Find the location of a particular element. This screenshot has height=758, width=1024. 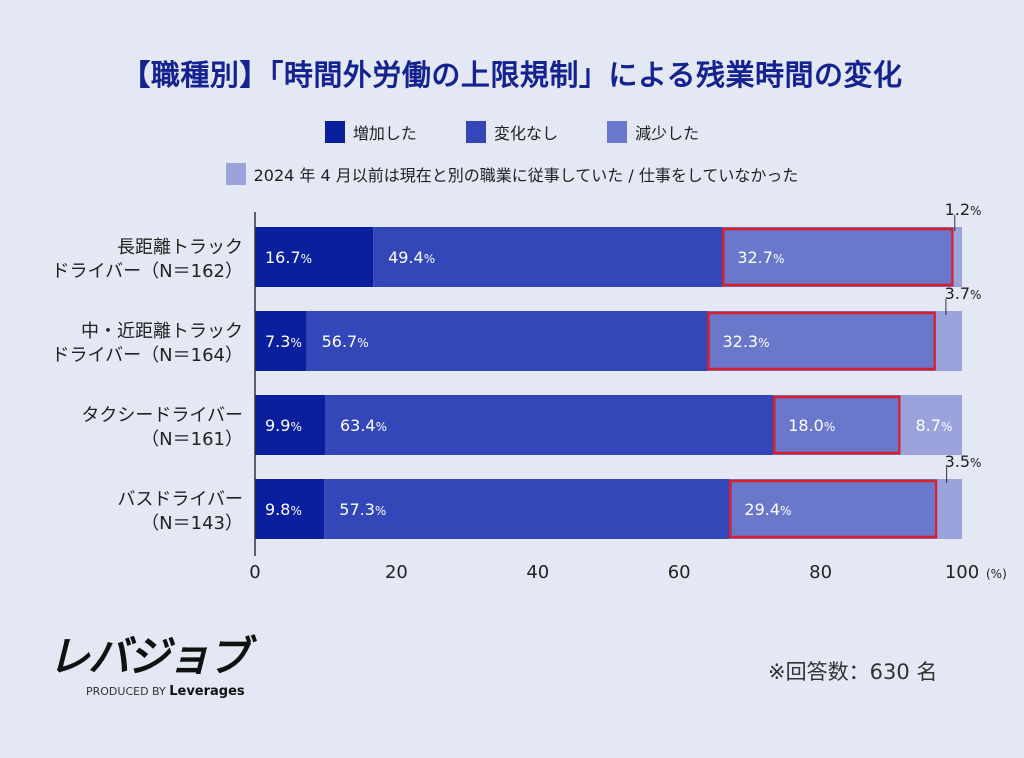

data-label: 3.5% is located at coordinates (963, 461).